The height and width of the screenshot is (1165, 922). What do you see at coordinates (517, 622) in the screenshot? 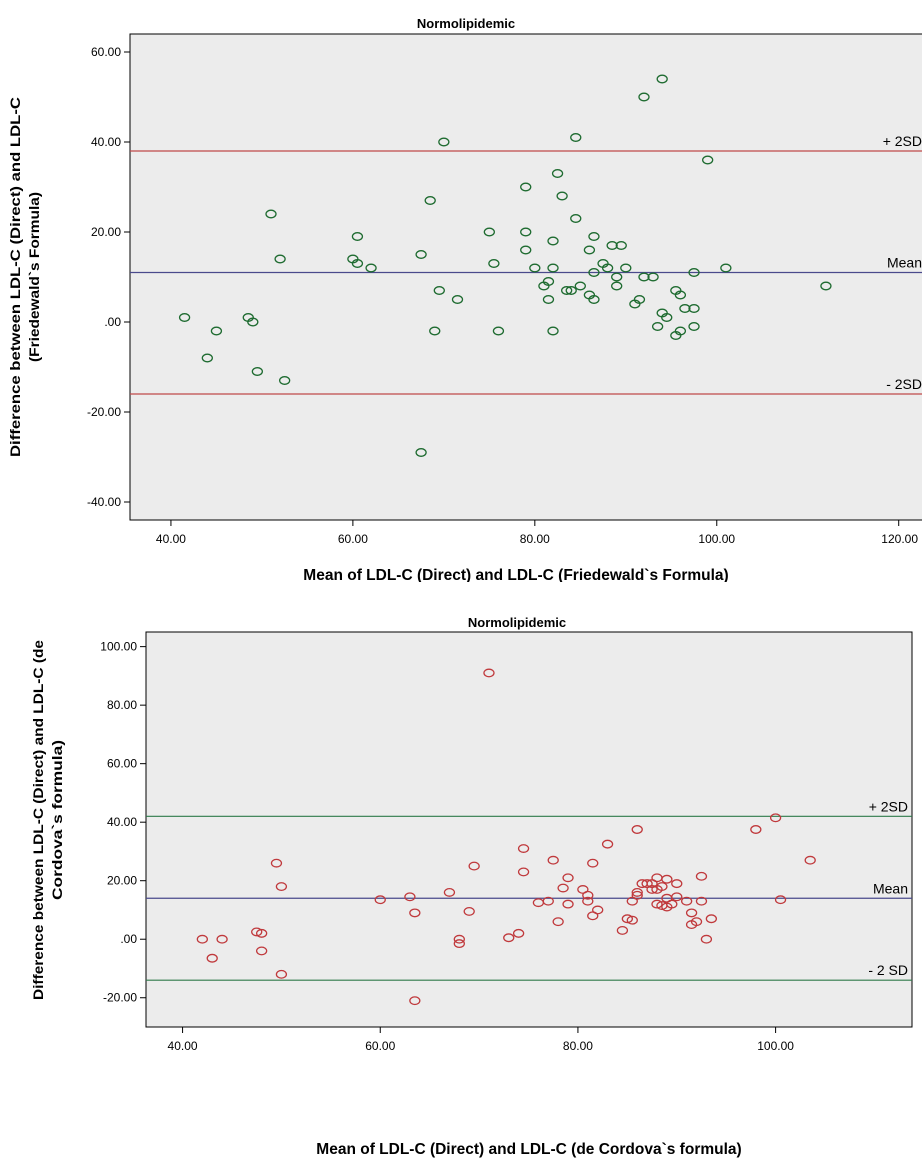
I see `chart-title: Normolipidemic` at bounding box center [517, 622].